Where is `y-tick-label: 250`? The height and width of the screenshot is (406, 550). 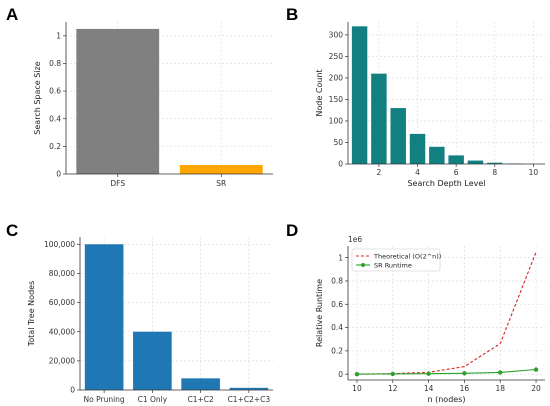
y-tick-label: 250 is located at coordinates (336, 56).